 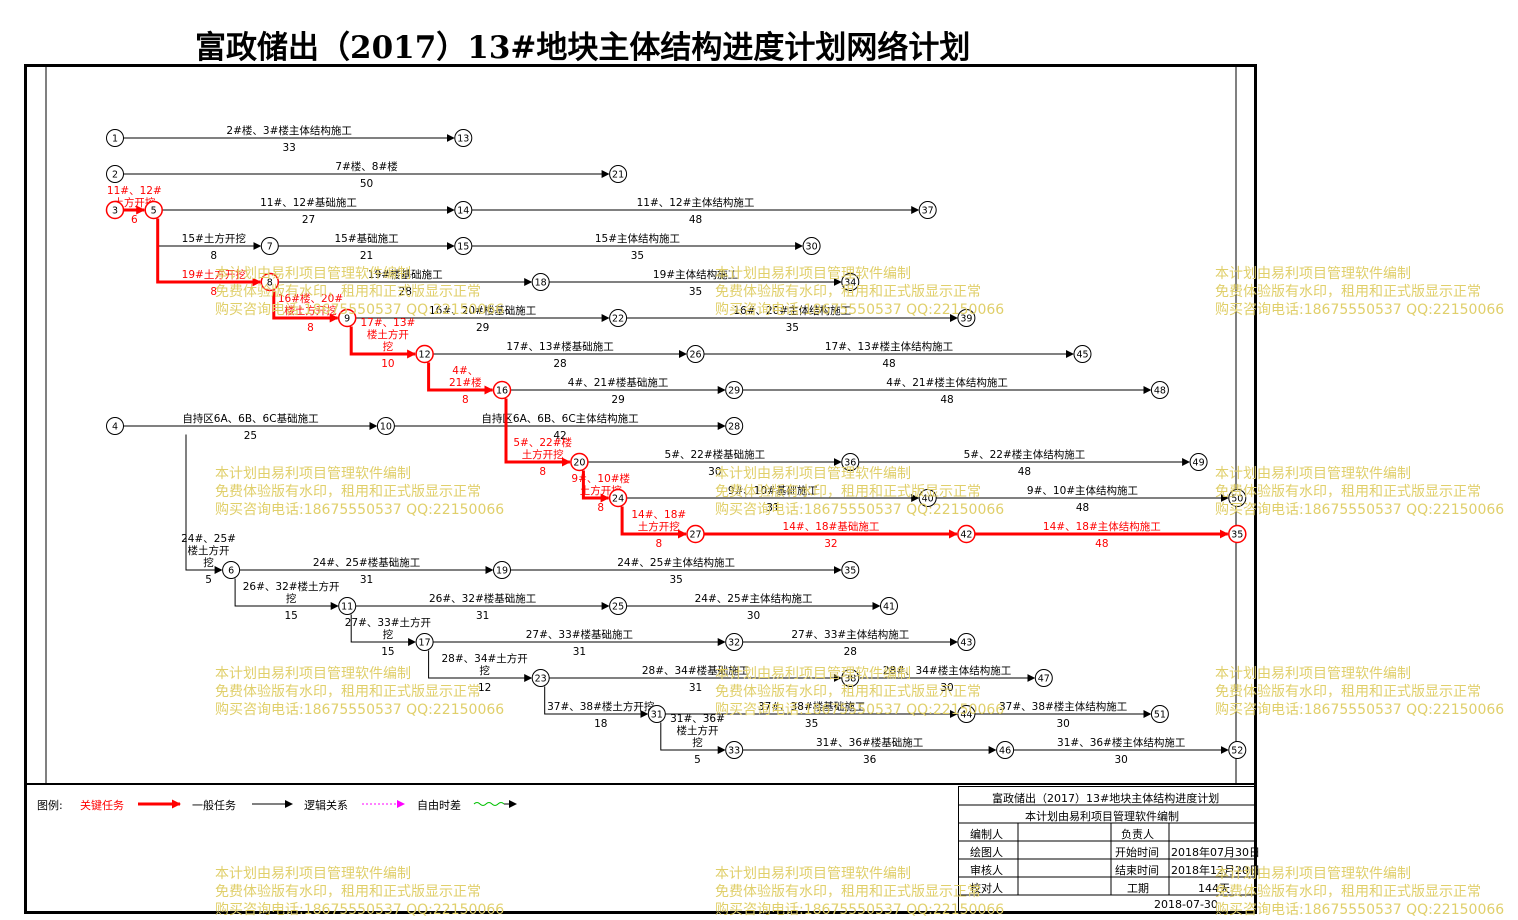 What do you see at coordinates (1214, 888) in the screenshot?
I see `info-period-value: 144天` at bounding box center [1214, 888].